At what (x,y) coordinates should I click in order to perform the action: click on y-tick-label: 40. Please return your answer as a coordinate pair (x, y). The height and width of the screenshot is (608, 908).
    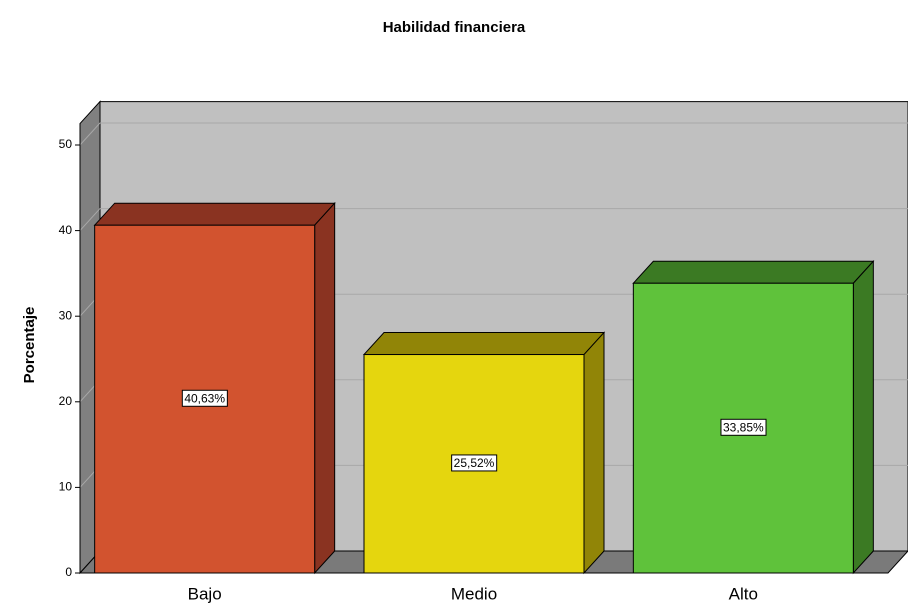
    Looking at the image, I should click on (66, 230).